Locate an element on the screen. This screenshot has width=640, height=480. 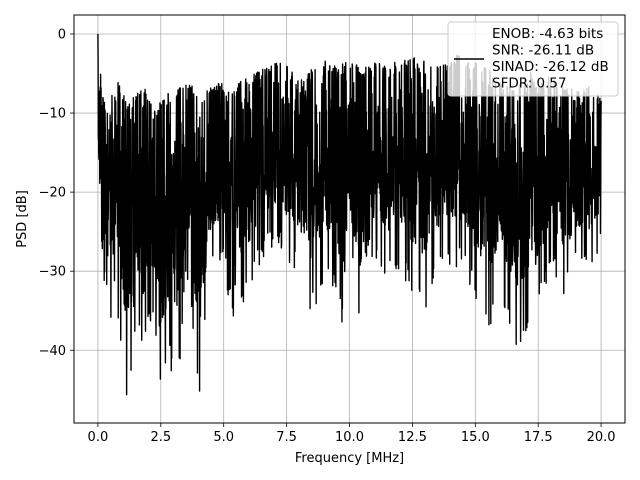
x-axis-label: Frequency [MHz] is located at coordinates (349, 458).